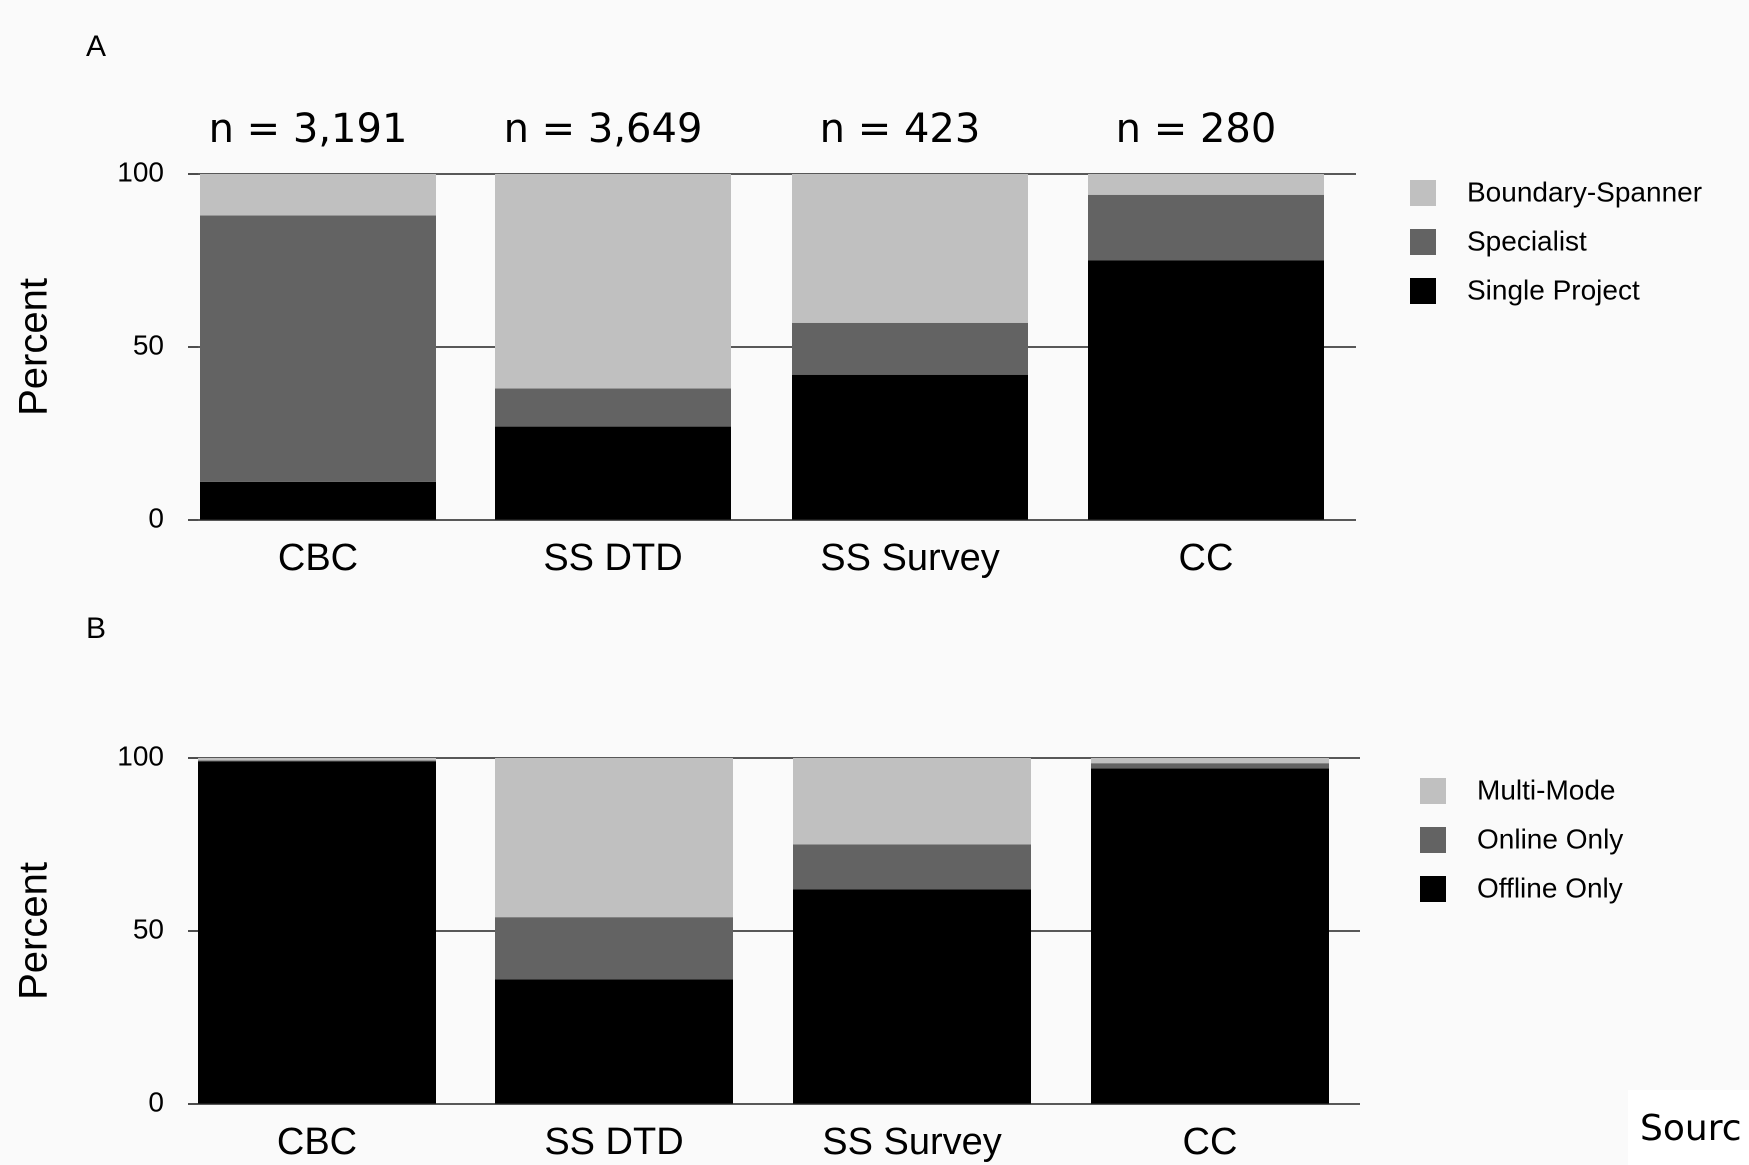  I want to click on source-box, so click(1688, 1127).